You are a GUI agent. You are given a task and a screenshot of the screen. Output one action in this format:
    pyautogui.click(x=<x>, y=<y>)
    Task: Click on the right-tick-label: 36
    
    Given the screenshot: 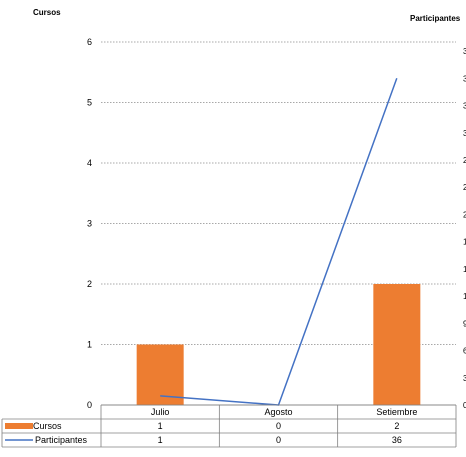 What is the action you would take?
    pyautogui.click(x=464, y=78)
    